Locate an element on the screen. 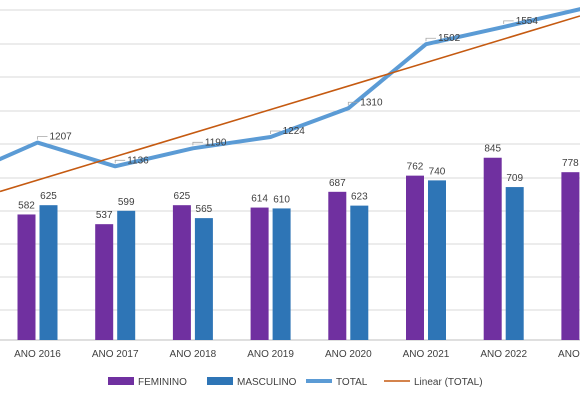  bar-label-feminino-0: 582 is located at coordinates (26, 205).